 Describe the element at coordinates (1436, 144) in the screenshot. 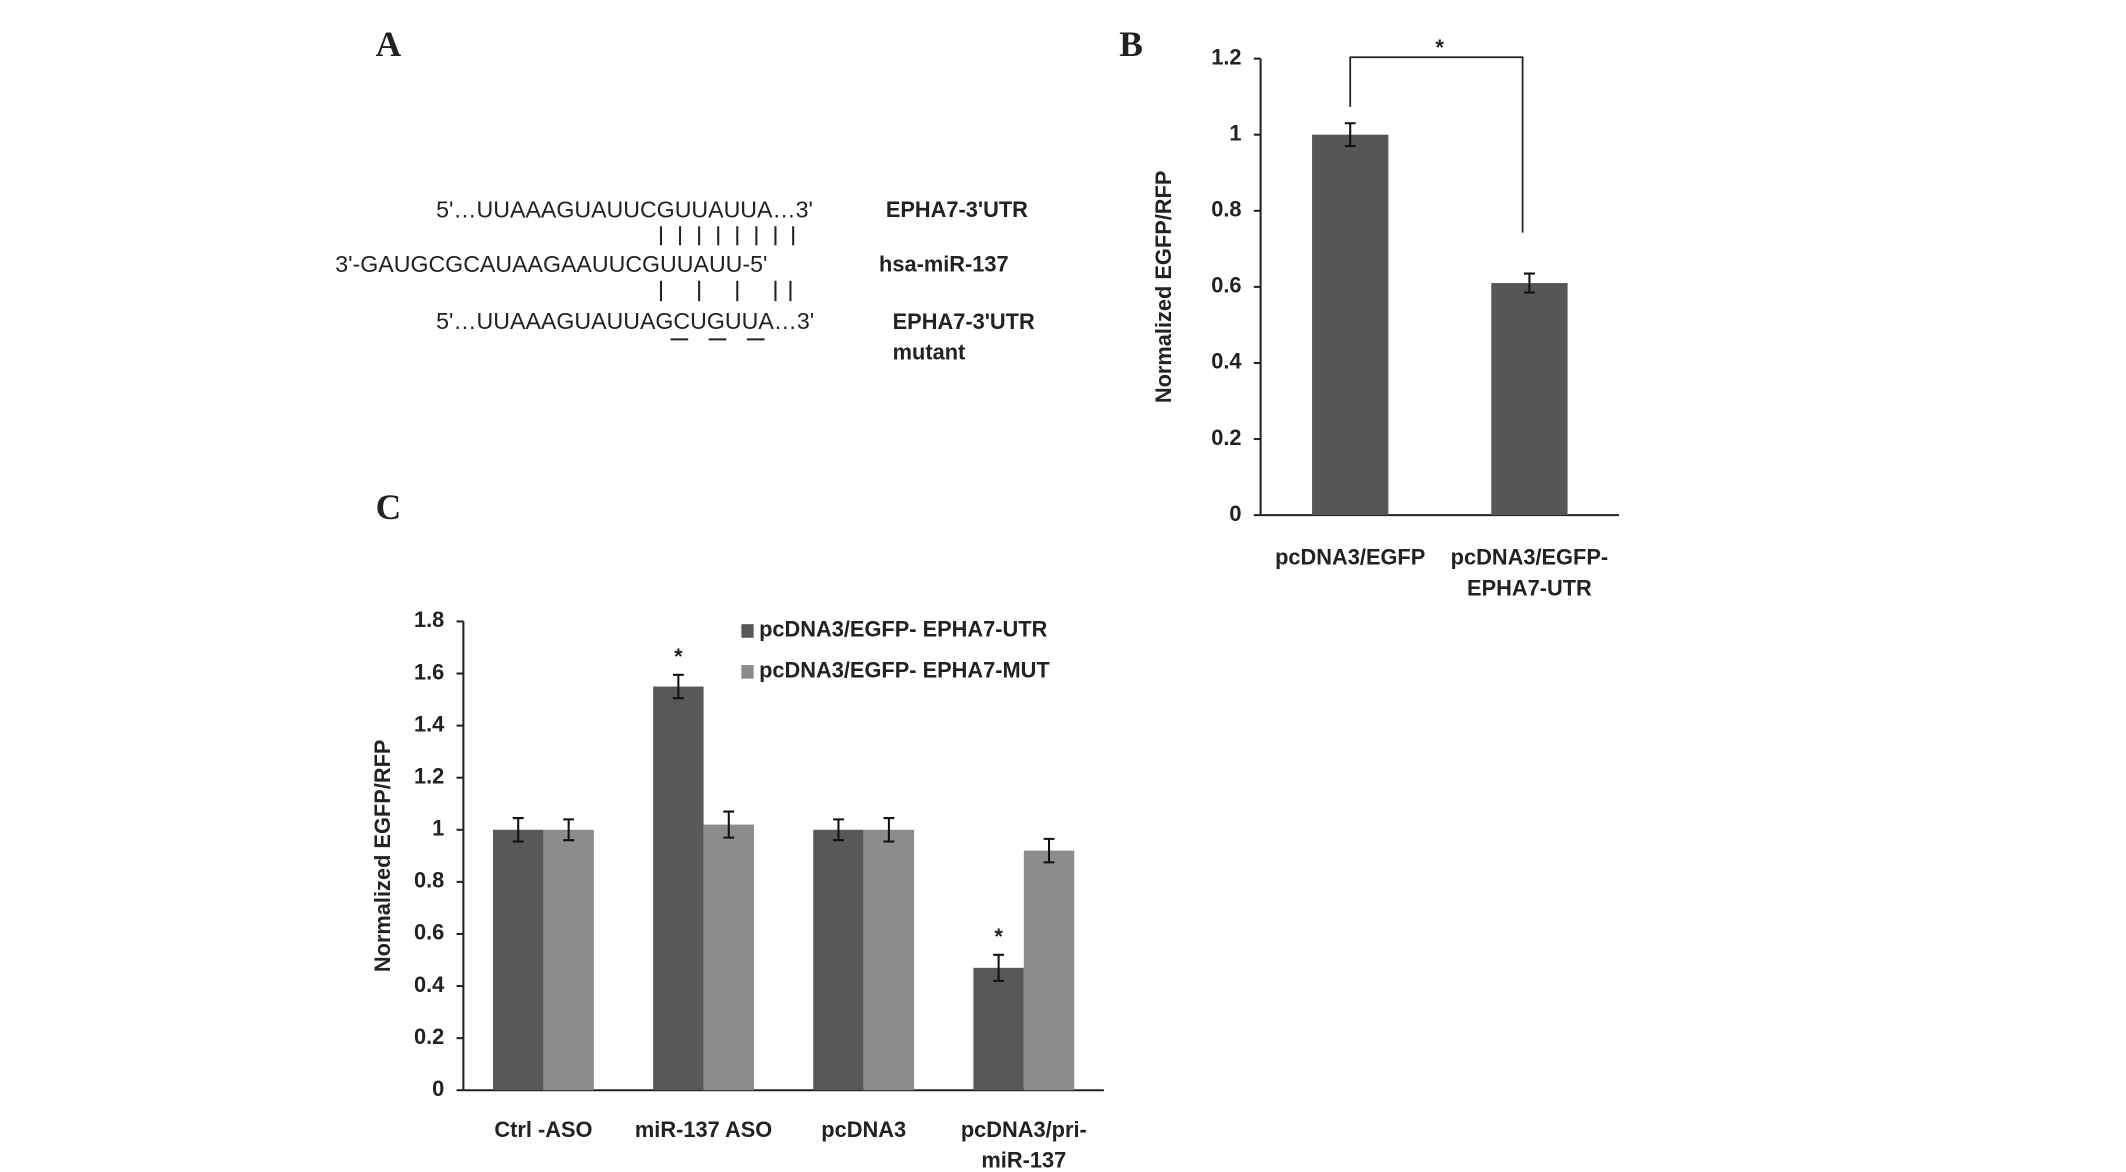

I see `significance-bracket` at that location.